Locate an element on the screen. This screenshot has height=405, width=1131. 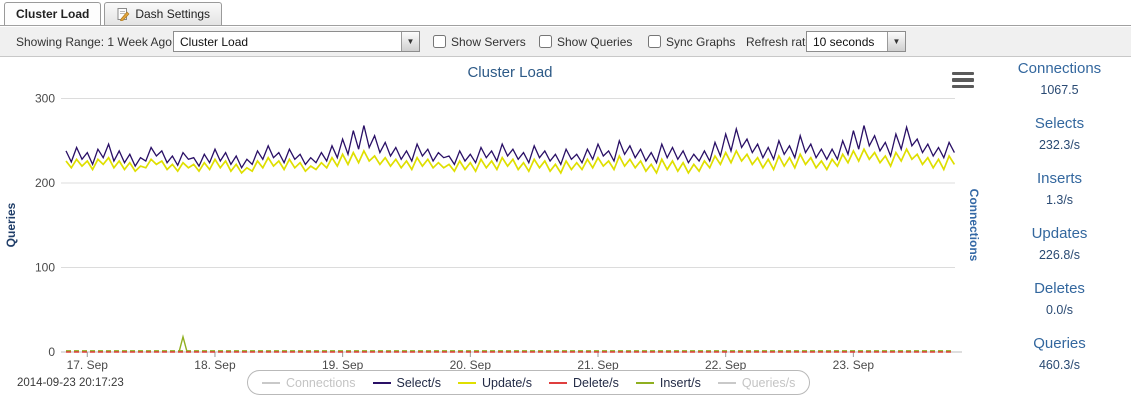
stat-value: 460.3/s is located at coordinates (1059, 365).